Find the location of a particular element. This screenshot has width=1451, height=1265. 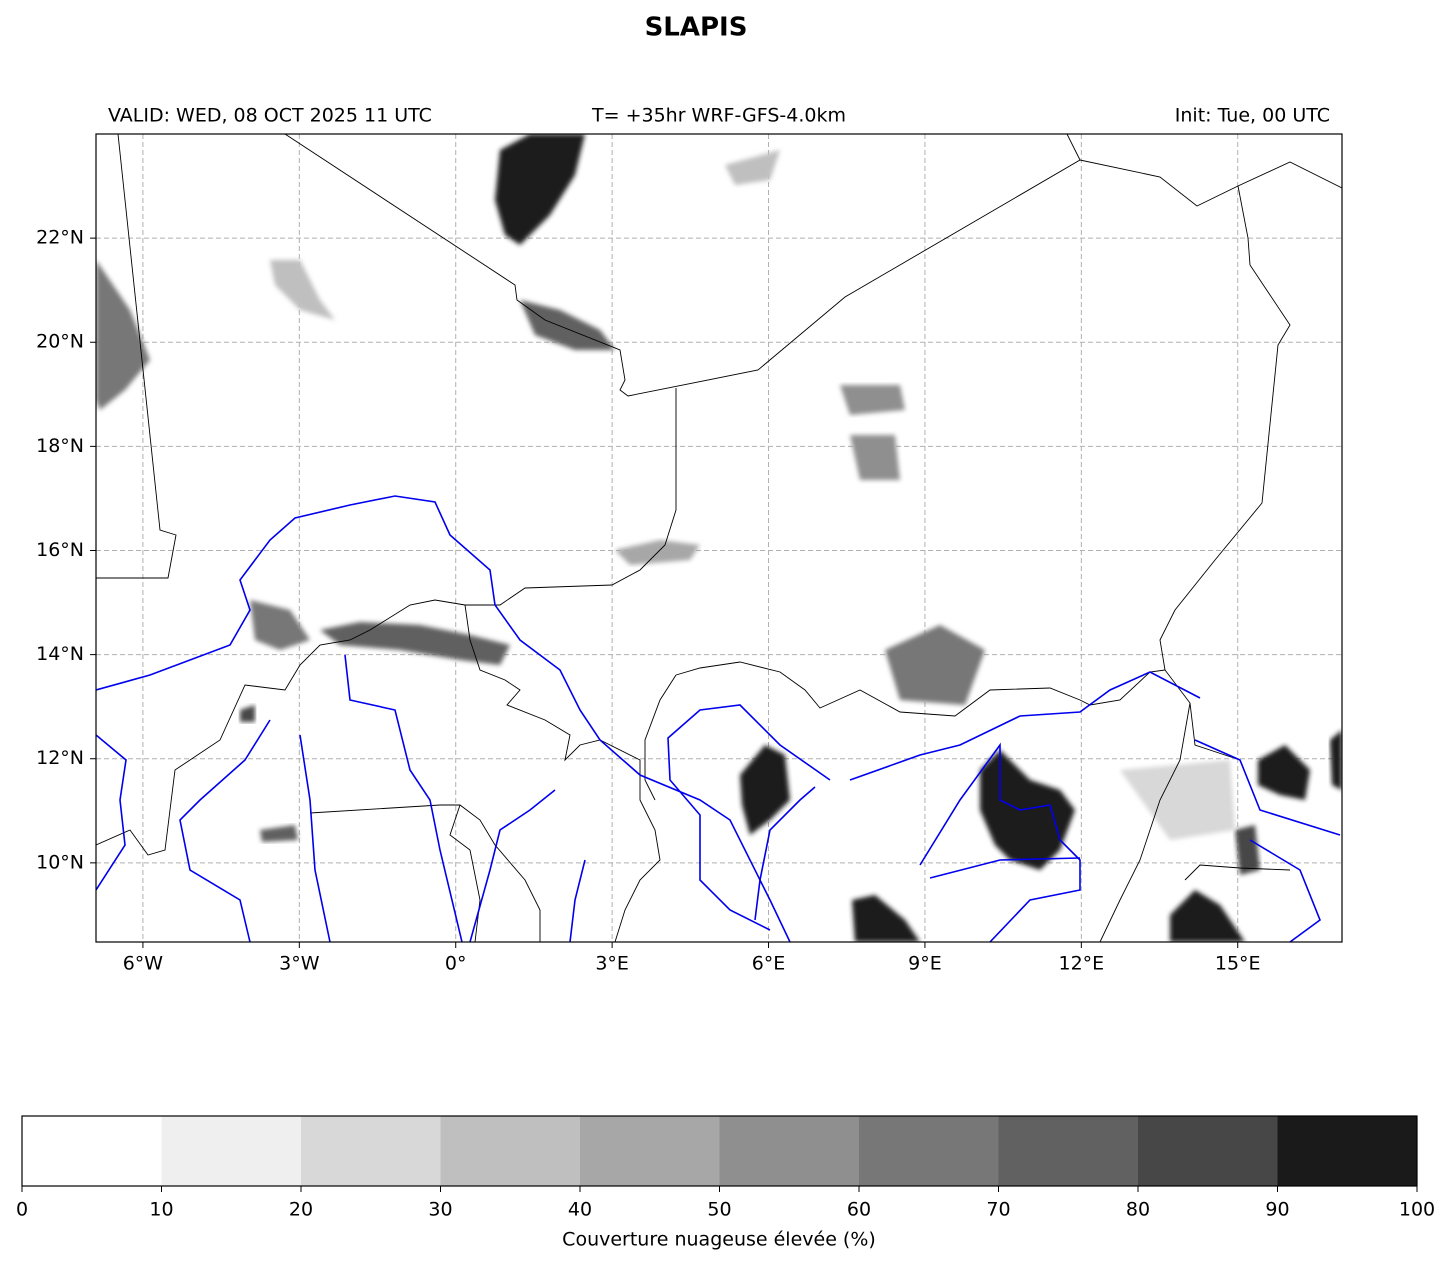

colorbar-tick-label: 70 is located at coordinates (998, 1210).